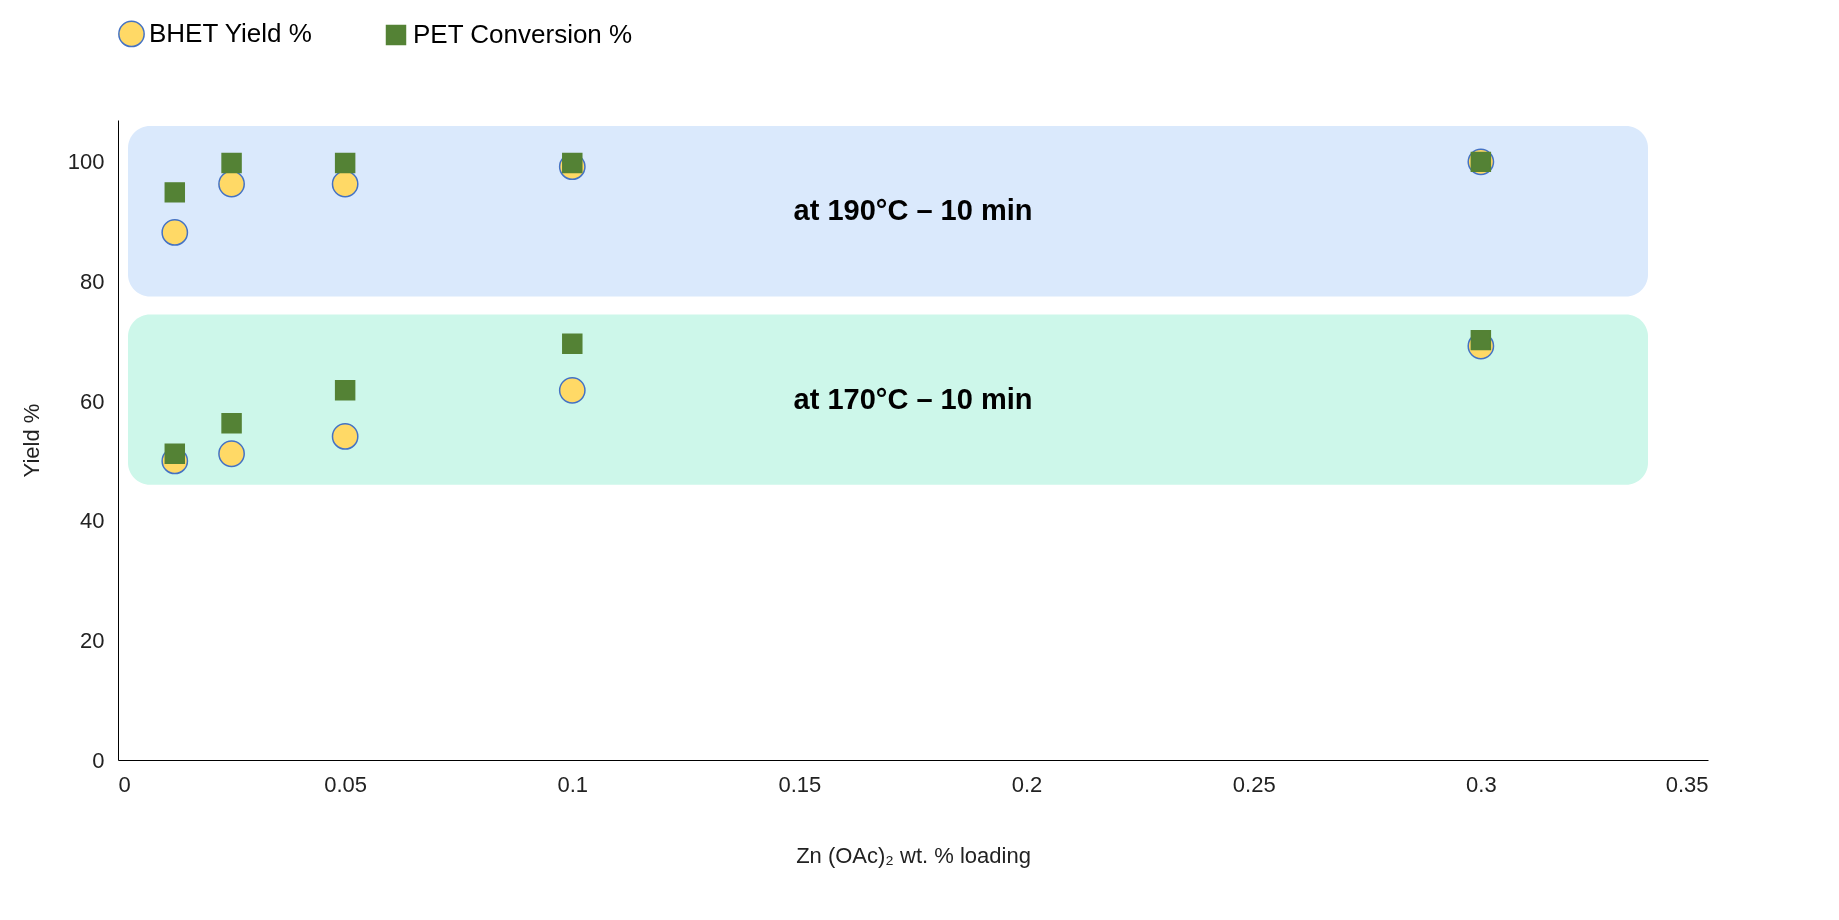  I want to click on x-tick-label: 0.1, so click(573, 784).